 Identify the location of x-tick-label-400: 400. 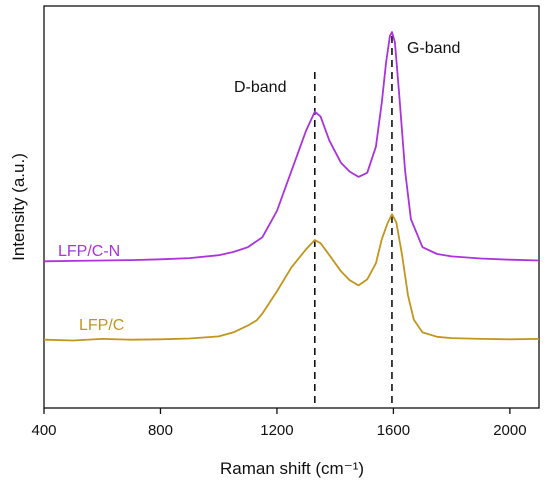
(43, 430).